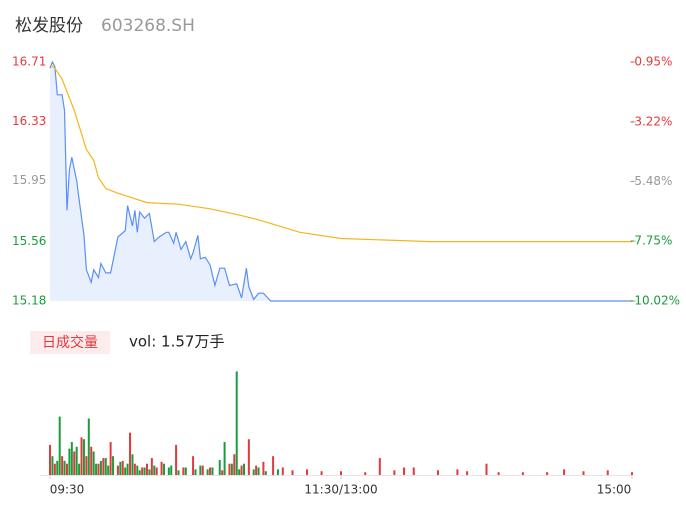 Image resolution: width=686 pixels, height=528 pixels. What do you see at coordinates (49, 26) in the screenshot?
I see `stock-name: 松发股份` at bounding box center [49, 26].